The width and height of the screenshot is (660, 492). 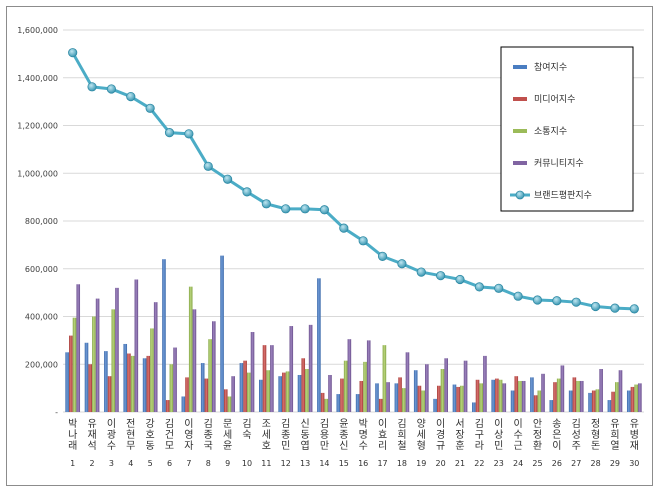 What do you see at coordinates (111, 446) in the screenshot?
I see `category-name-char: 수` at bounding box center [111, 446].